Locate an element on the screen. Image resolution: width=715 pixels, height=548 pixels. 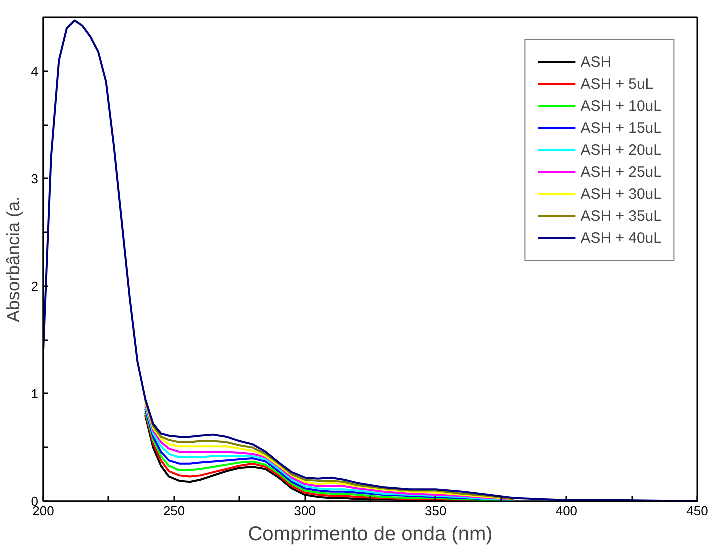
y-tick-label: 2 is located at coordinates (35, 286).